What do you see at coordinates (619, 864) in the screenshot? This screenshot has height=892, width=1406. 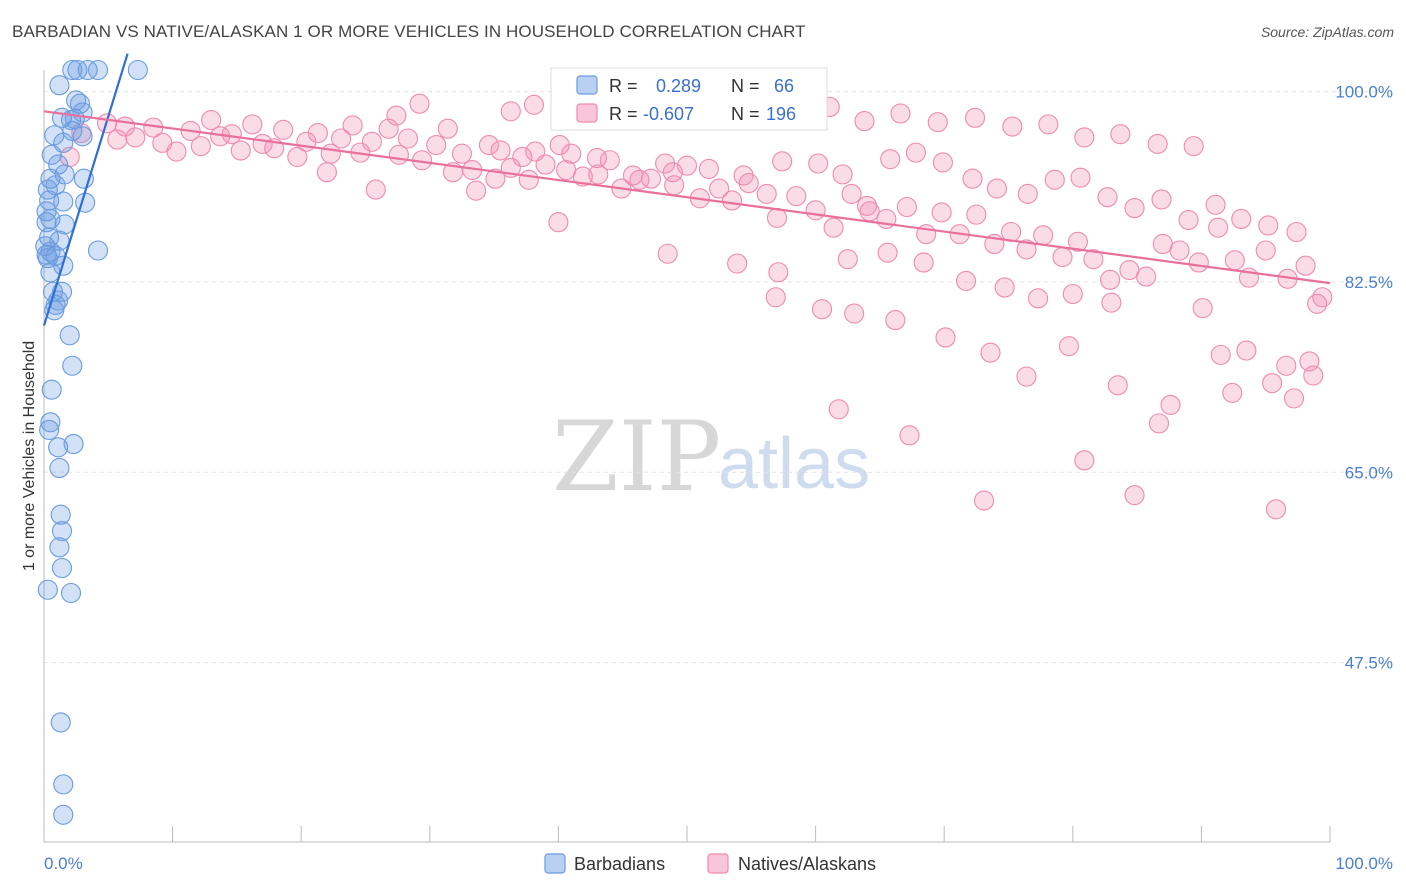 I see `legend-label-barbadians: Barbadians` at bounding box center [619, 864].